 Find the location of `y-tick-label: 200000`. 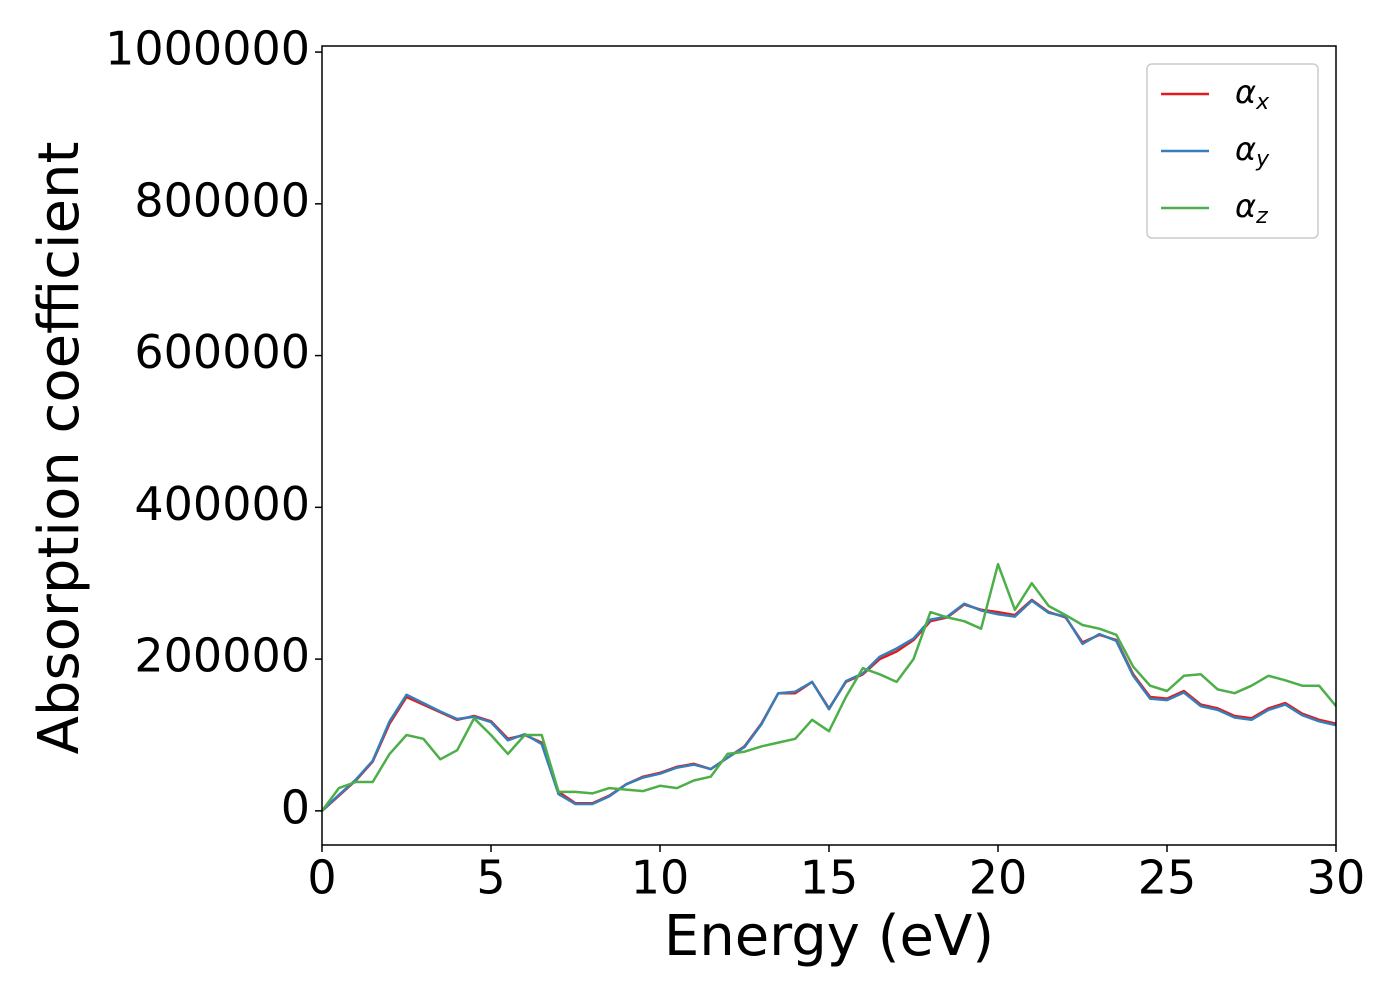

y-tick-label: 200000 is located at coordinates (222, 656).